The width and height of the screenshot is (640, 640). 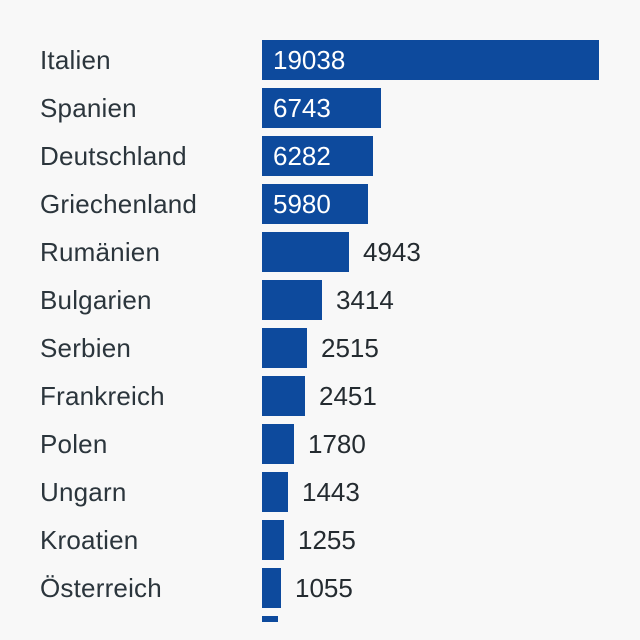 What do you see at coordinates (320, 348) in the screenshot?
I see `bar-row: Serbien 2515` at bounding box center [320, 348].